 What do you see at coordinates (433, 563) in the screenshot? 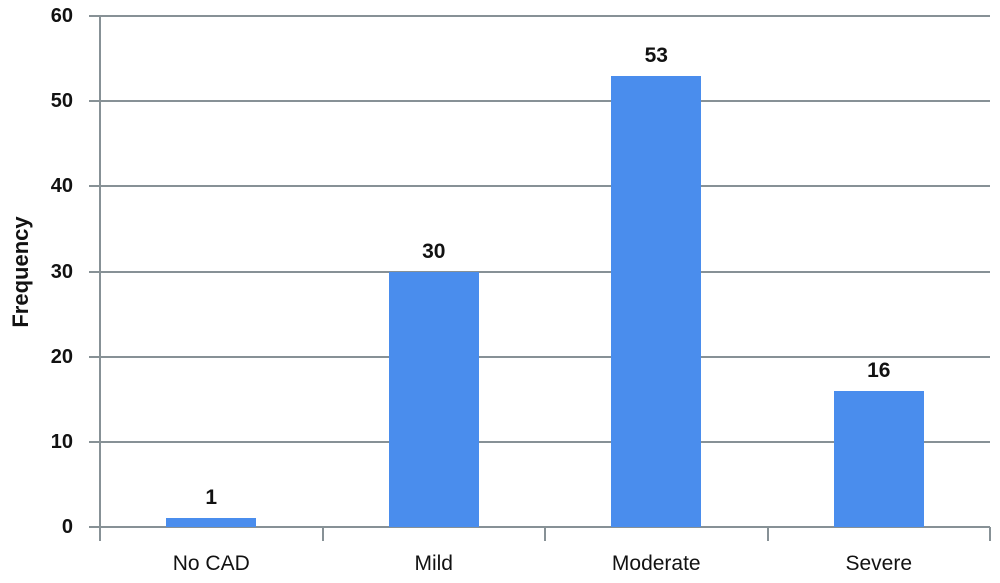
I see `x-tick-label: Mild` at bounding box center [433, 563].